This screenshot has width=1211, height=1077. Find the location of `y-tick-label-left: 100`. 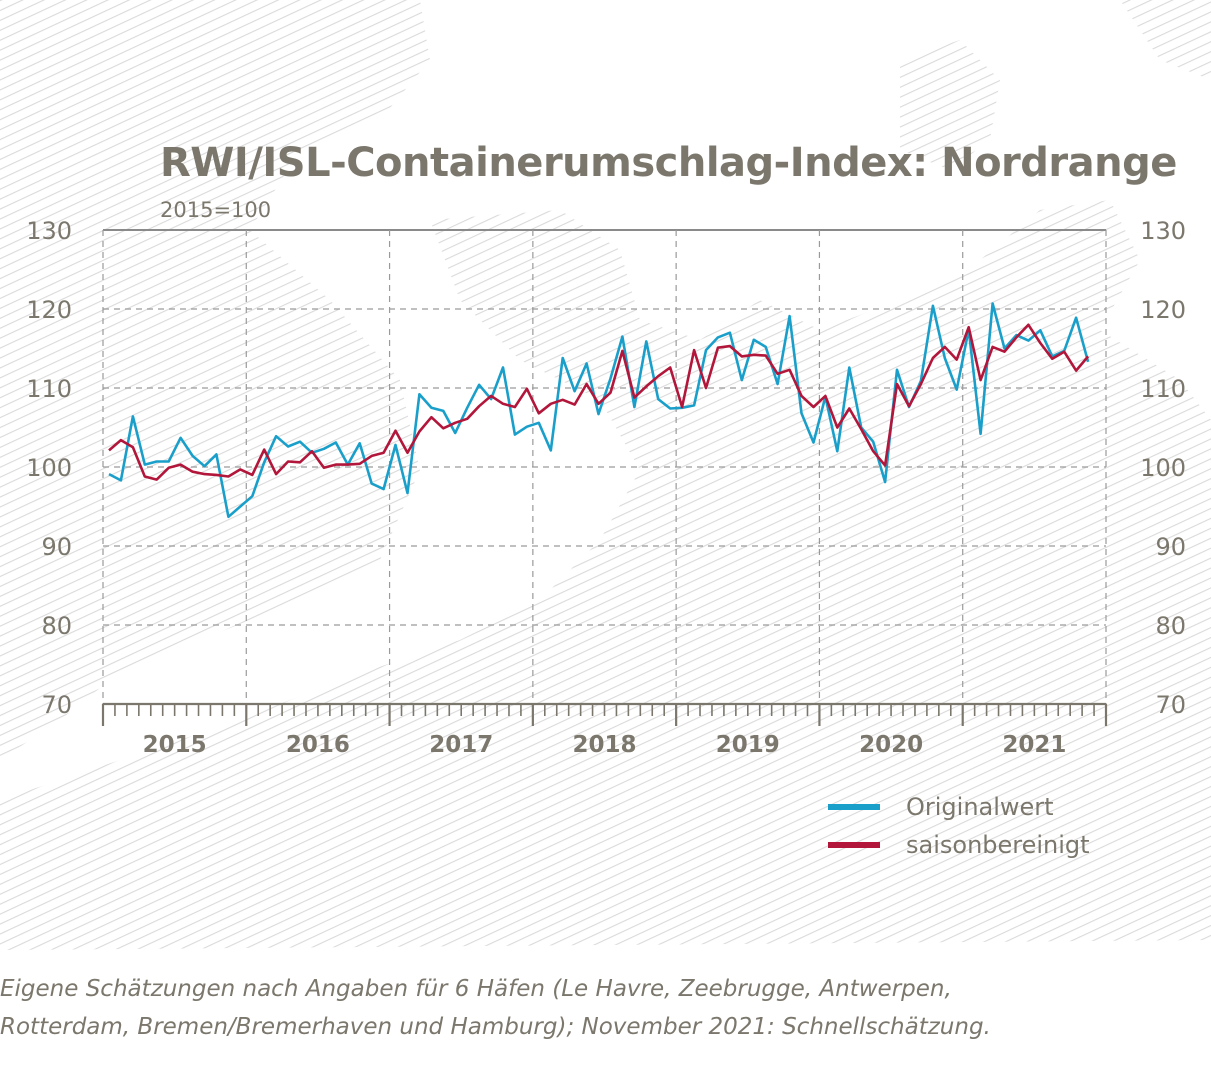

y-tick-label-left: 100 is located at coordinates (49, 468).